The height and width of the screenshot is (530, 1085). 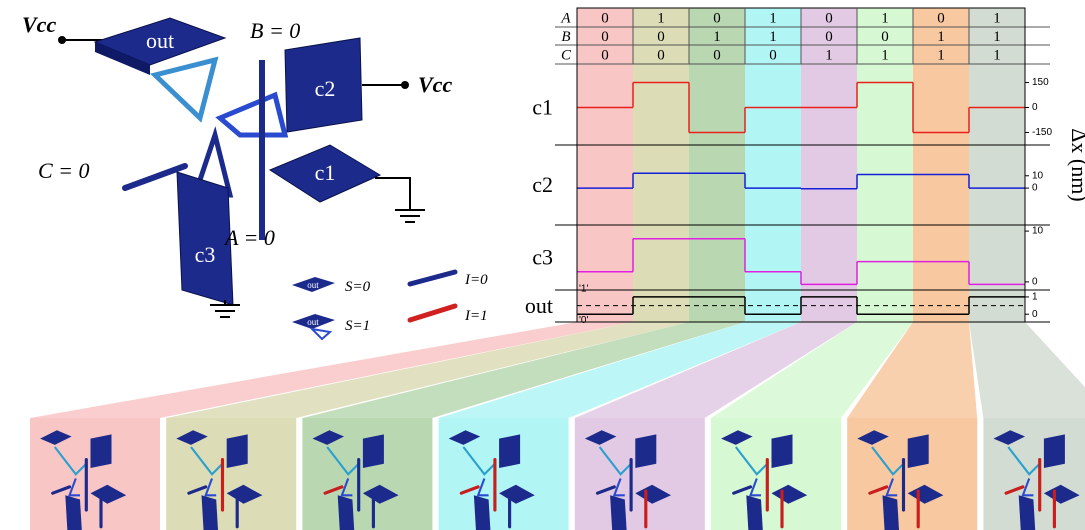 I want to click on c3-label: c3, so click(x=205, y=254).